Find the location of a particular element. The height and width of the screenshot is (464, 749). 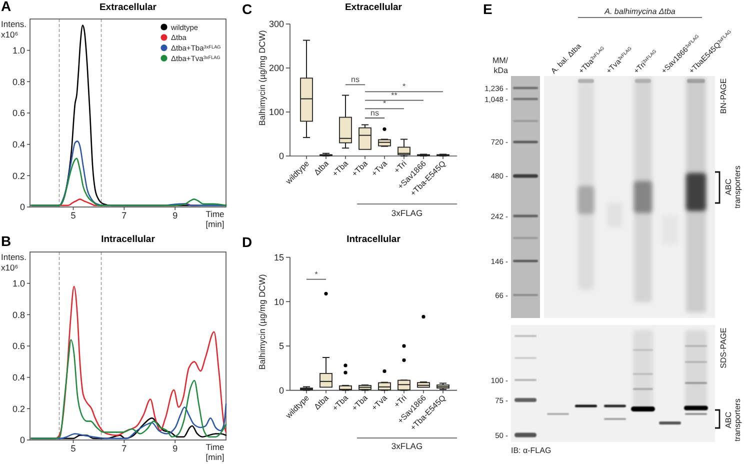

y-tick-label: 15 is located at coordinates (279, 257).